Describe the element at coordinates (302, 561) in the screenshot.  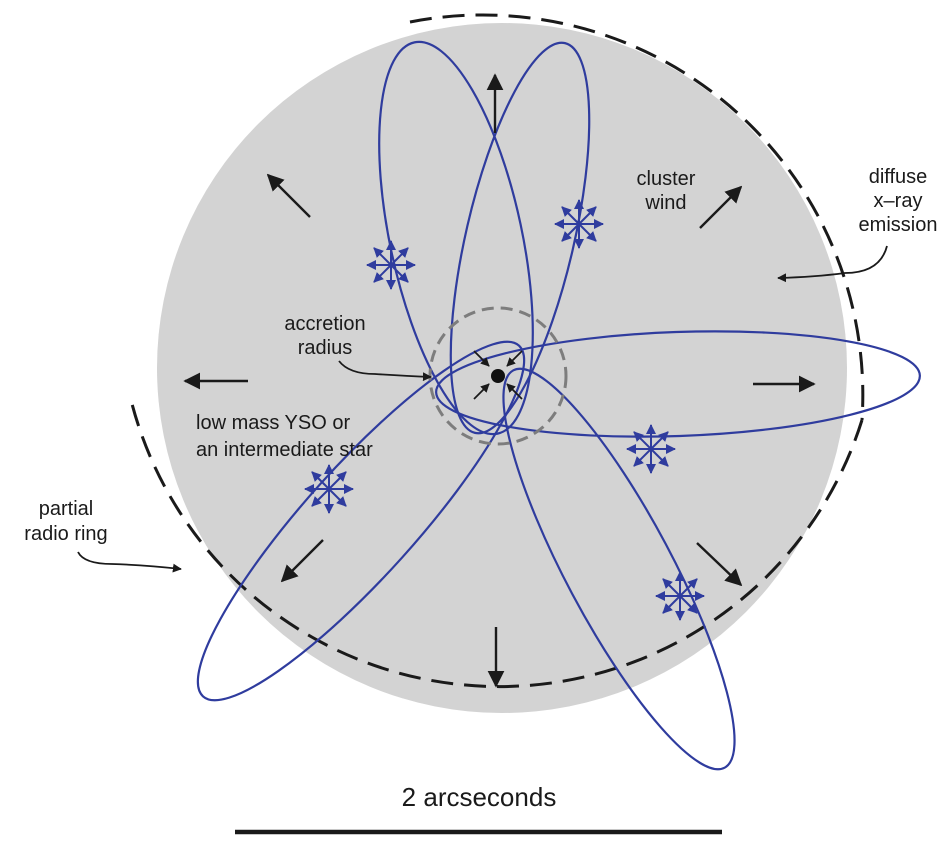
I see `wind-arrow-downleft` at that location.